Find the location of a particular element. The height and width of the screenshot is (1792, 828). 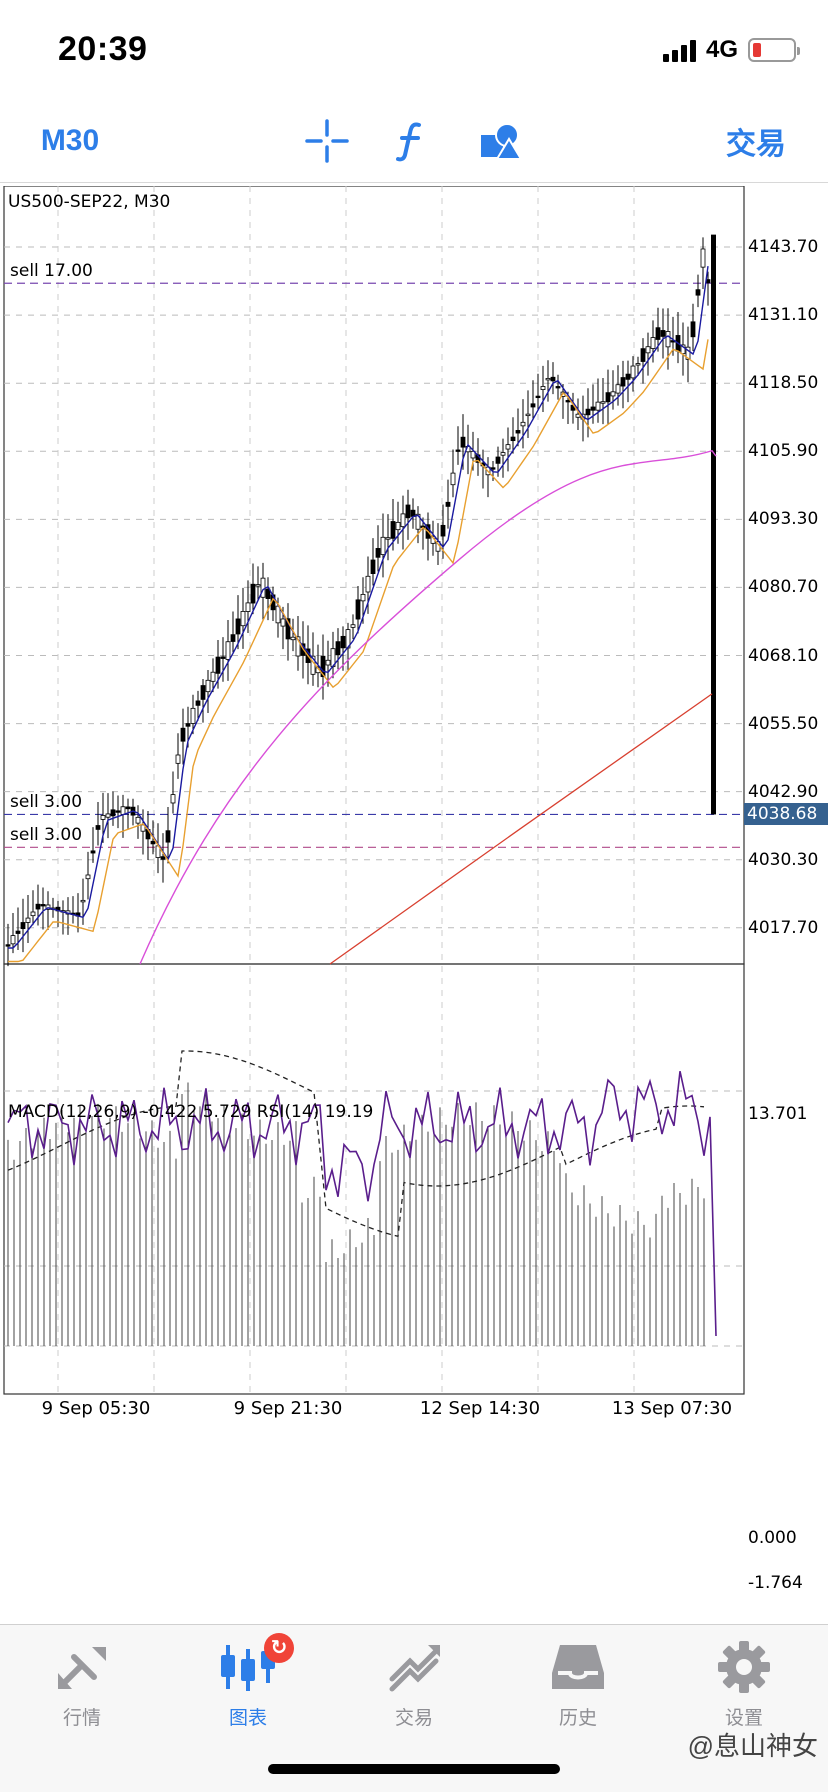

tab-quotes: 行情 is located at coordinates (82, 1684).